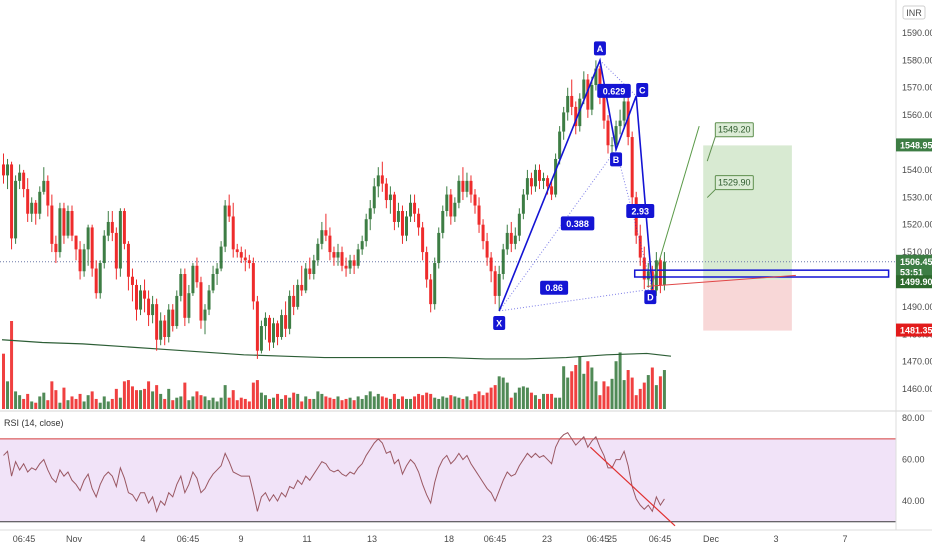  What do you see at coordinates (74, 539) in the screenshot?
I see `time-tick-label: Nov` at bounding box center [74, 539].